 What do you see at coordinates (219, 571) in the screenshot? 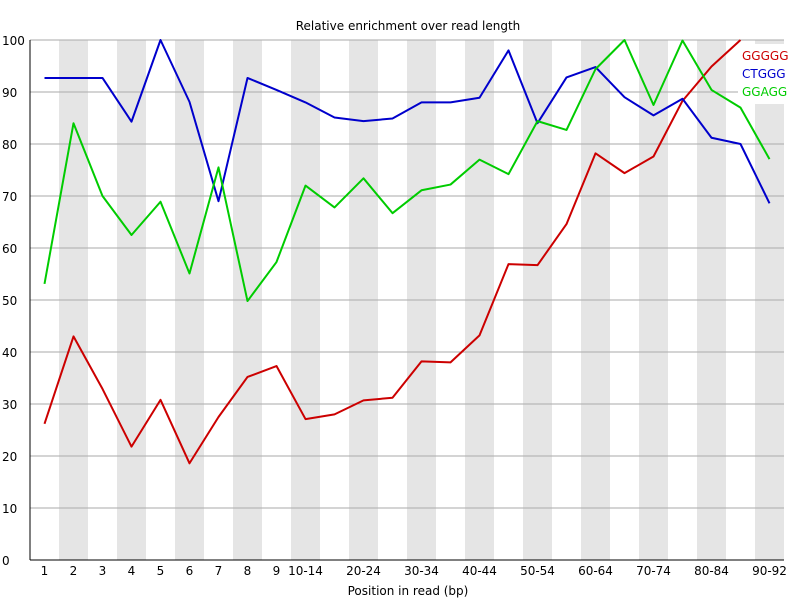
I see `x-tick-label: 7` at bounding box center [219, 571].